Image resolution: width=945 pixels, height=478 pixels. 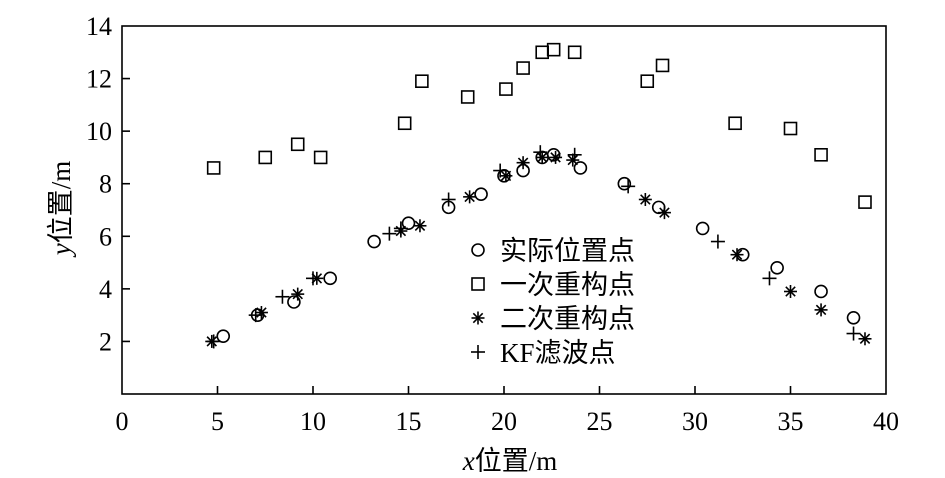 I want to click on y-tick-label: 12, so click(x=99, y=79).